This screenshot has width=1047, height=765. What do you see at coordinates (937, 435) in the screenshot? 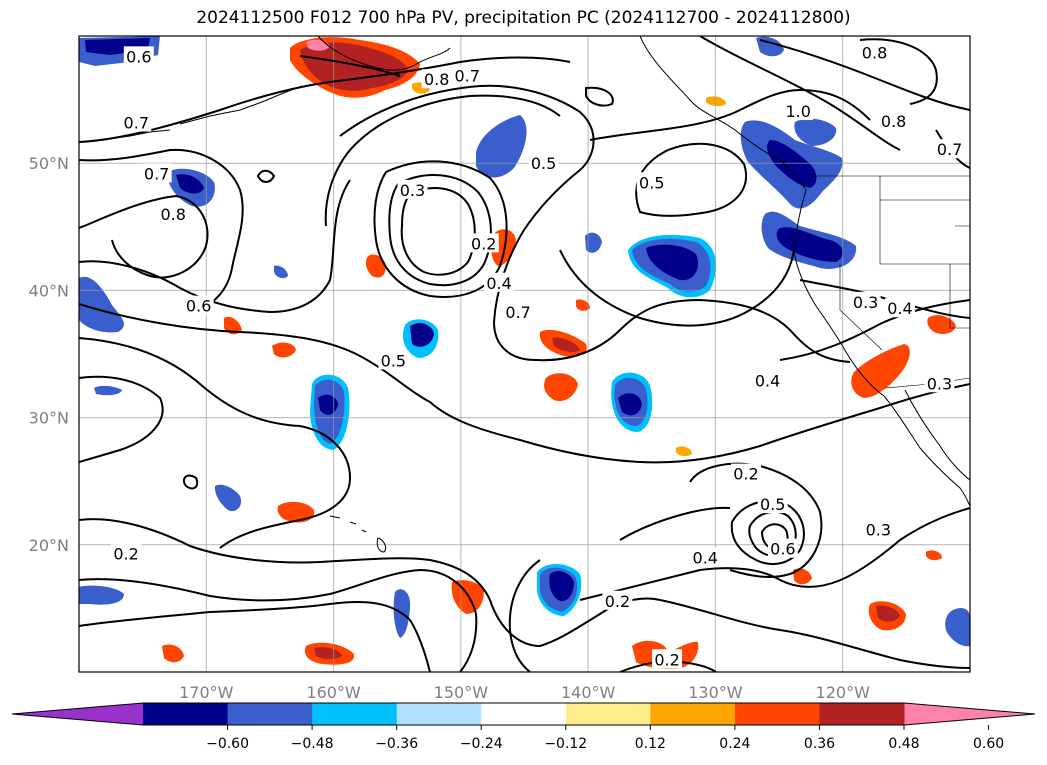
I see `coastline-gulf-of-california` at bounding box center [937, 435].